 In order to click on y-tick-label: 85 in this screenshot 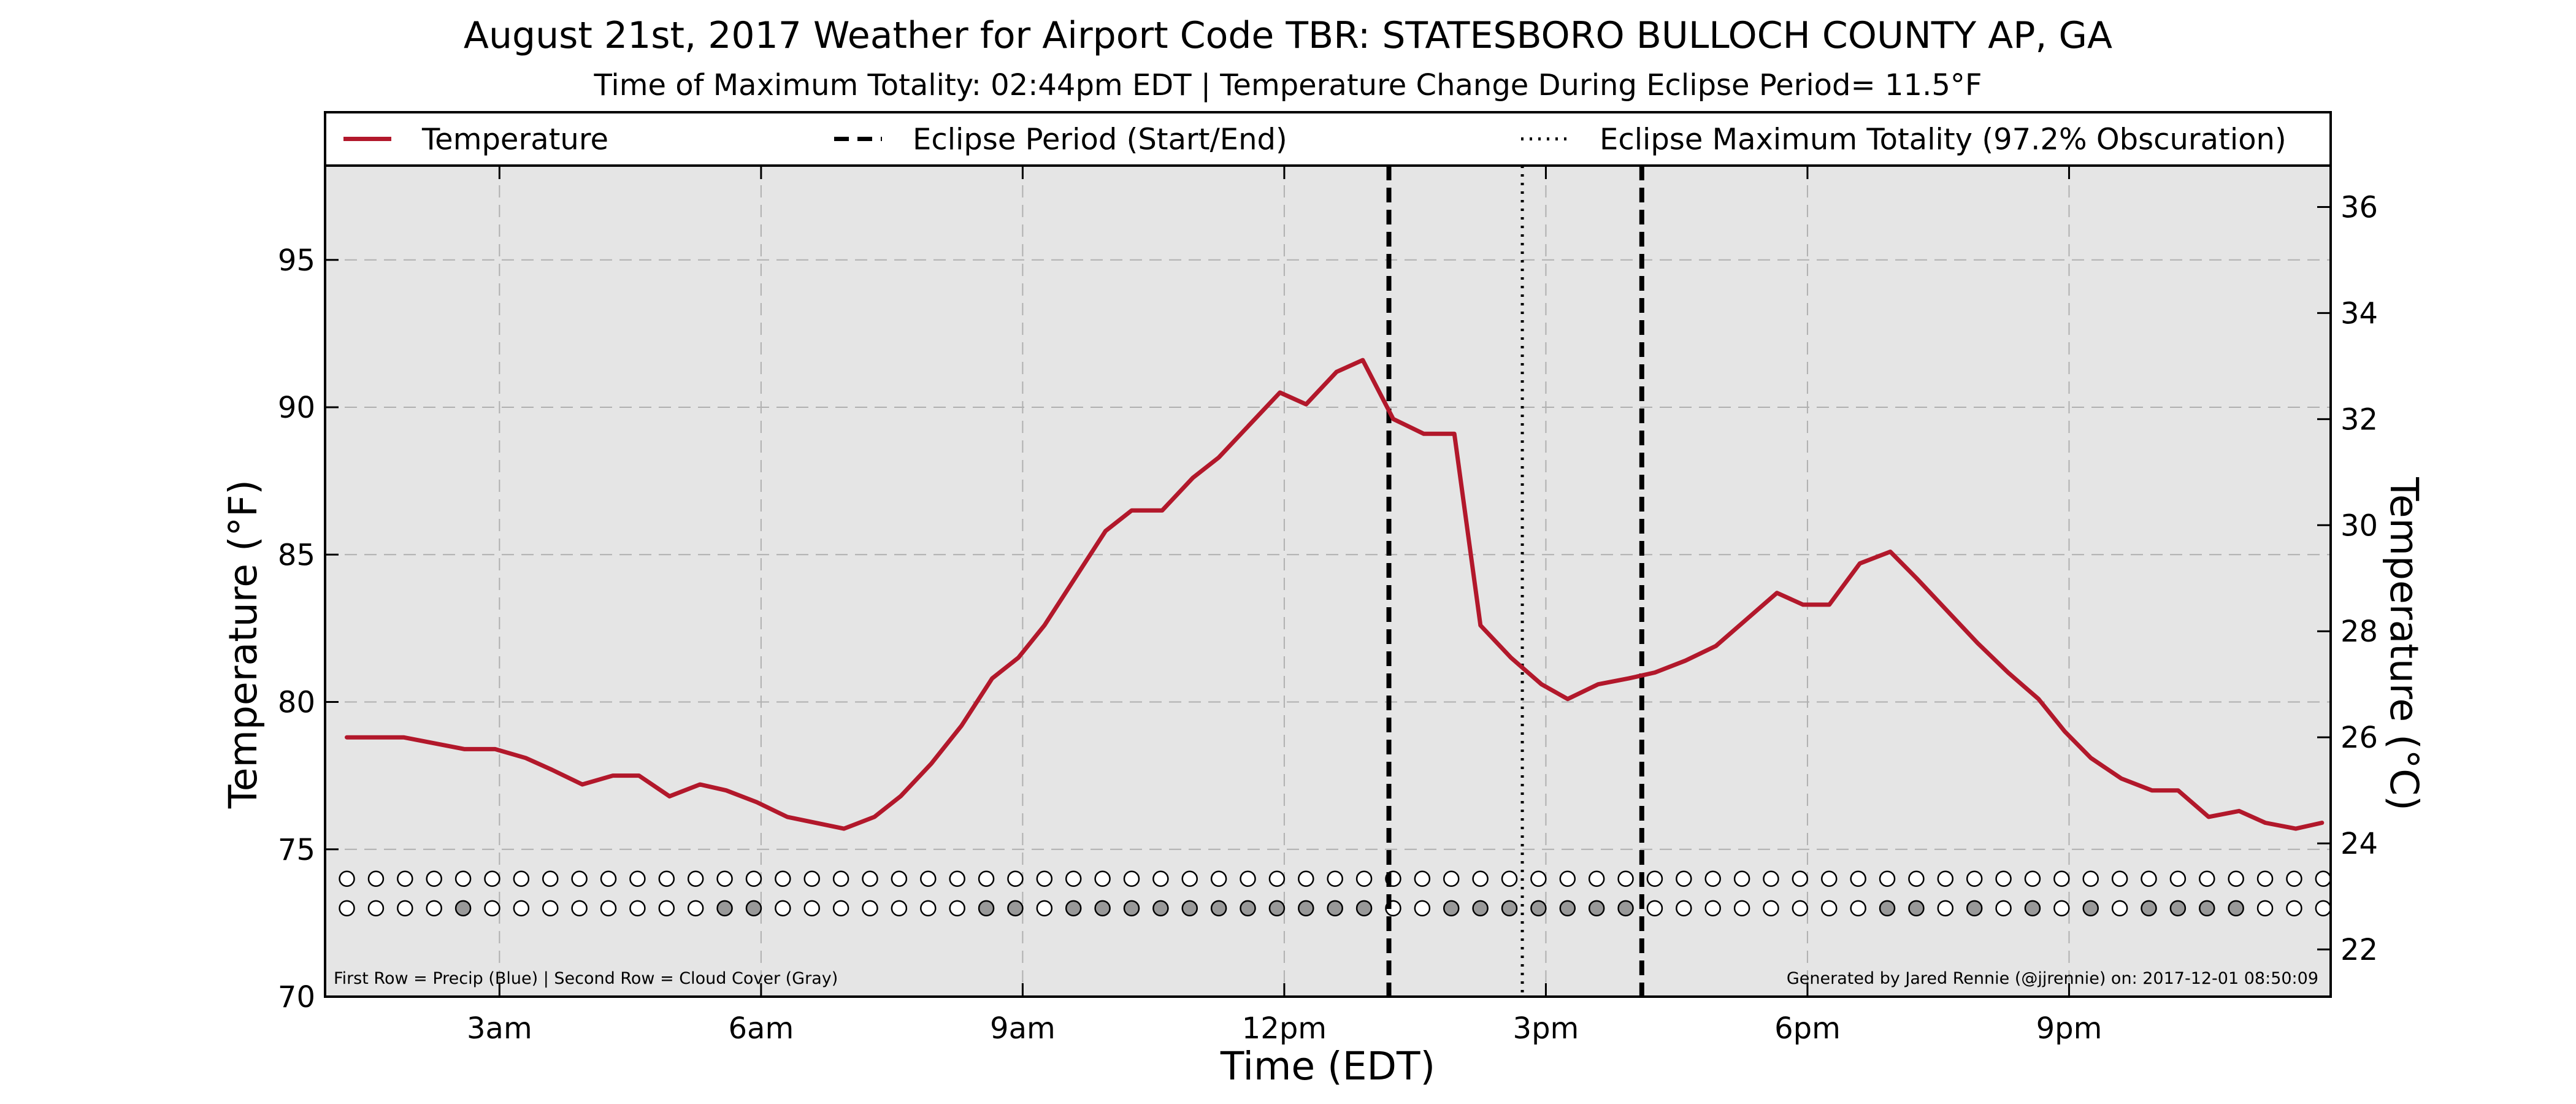, I will do `click(296, 555)`.